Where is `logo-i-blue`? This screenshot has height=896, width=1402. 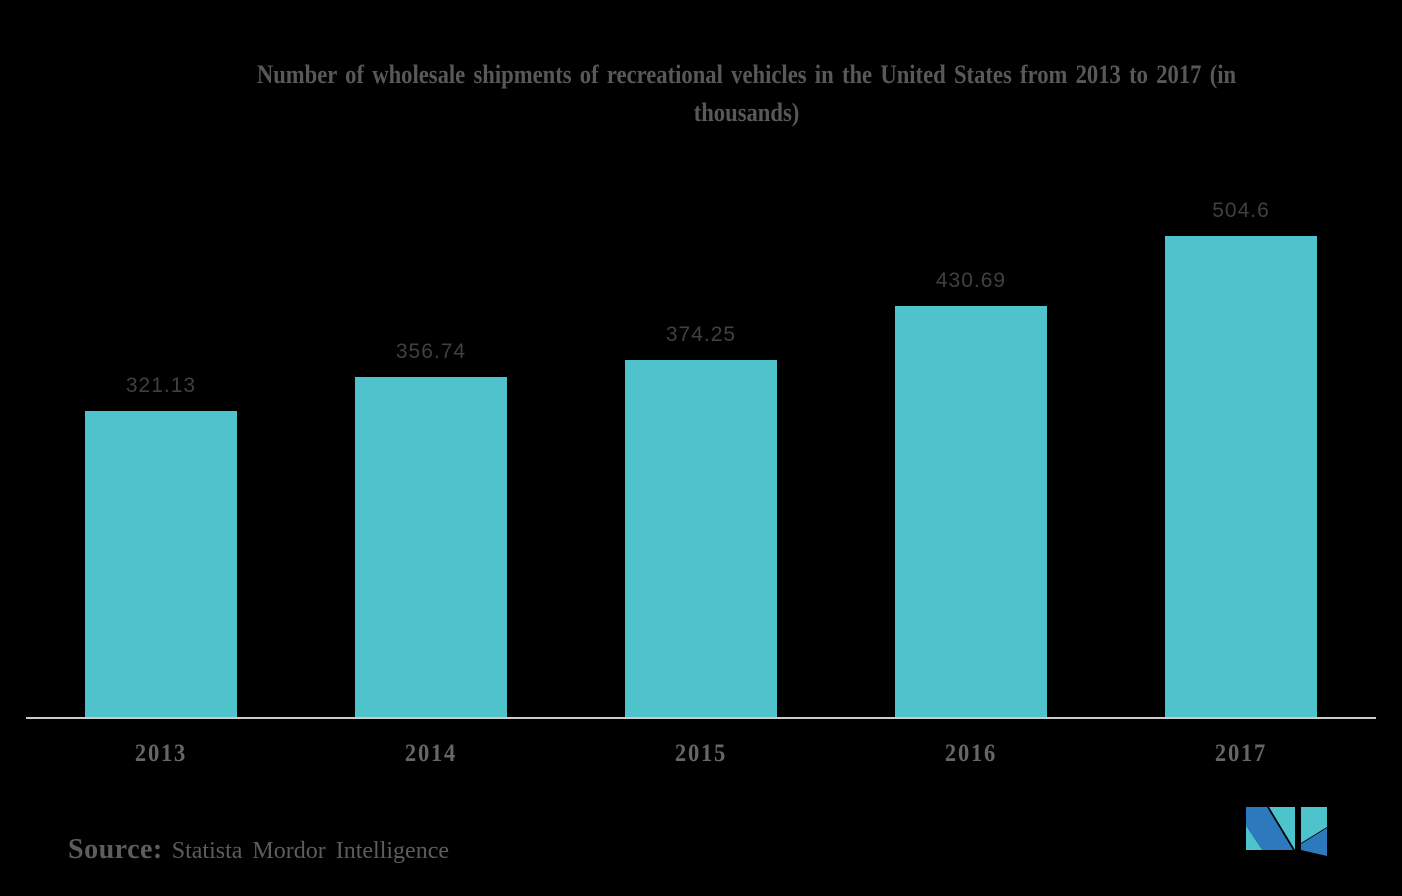
logo-i-blue is located at coordinates (1314, 842).